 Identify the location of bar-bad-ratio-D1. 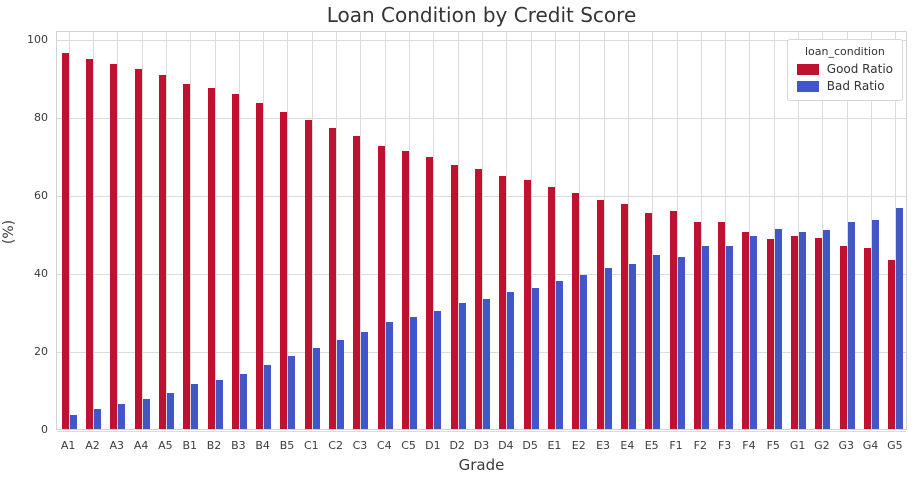
(438, 370).